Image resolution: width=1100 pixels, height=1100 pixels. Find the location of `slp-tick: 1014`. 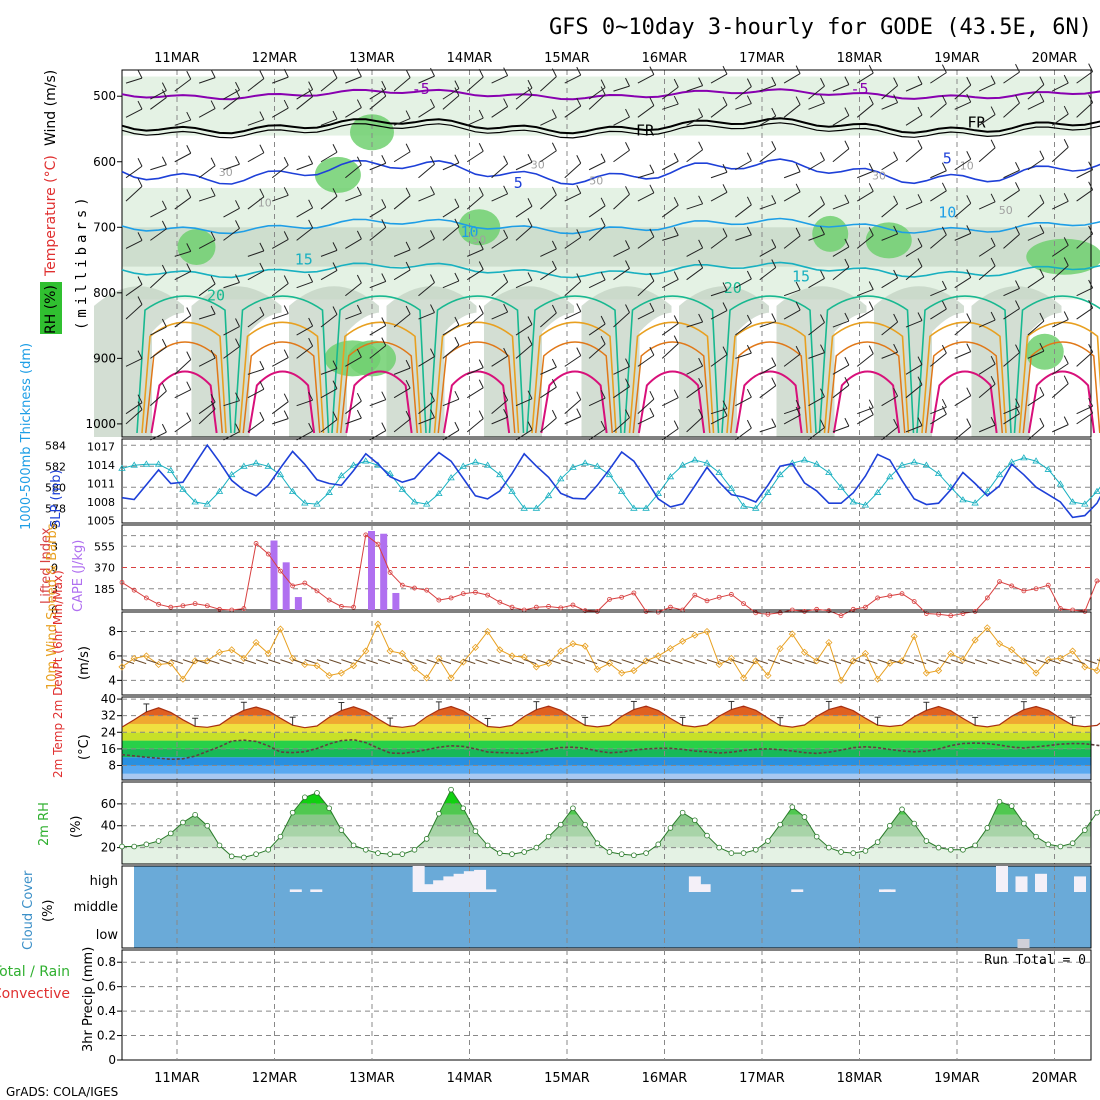

slp-tick: 1014 is located at coordinates (101, 465).